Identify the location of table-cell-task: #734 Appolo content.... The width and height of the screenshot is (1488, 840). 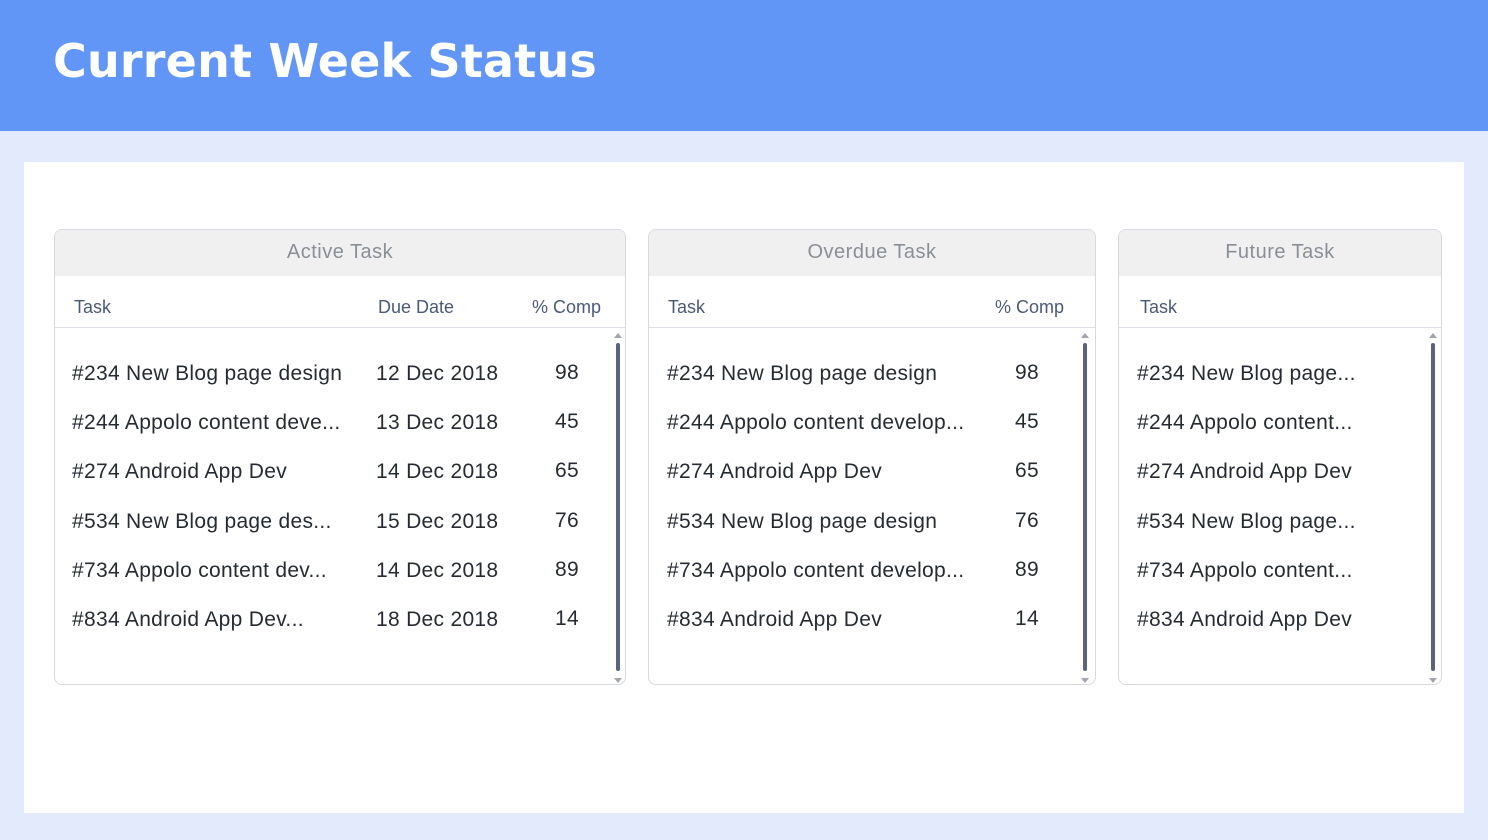
(1245, 570).